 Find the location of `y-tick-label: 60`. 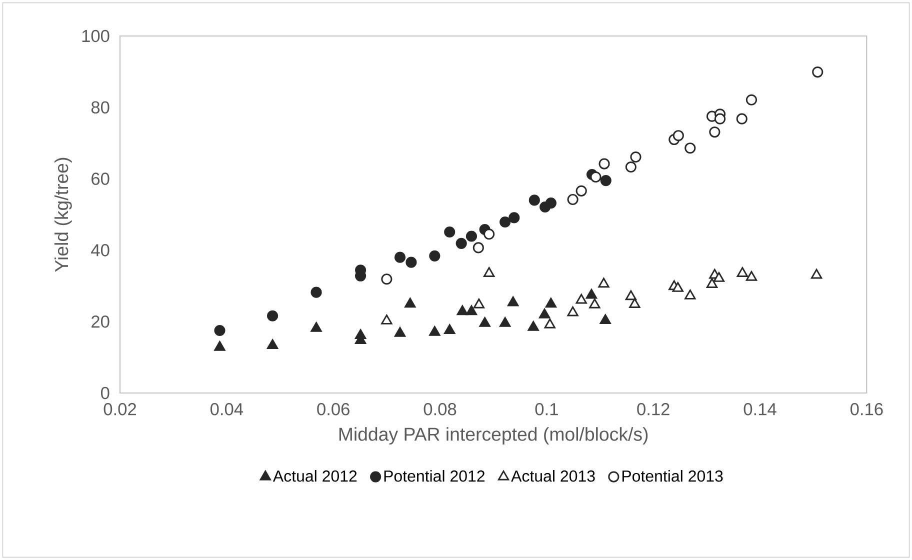

y-tick-label: 60 is located at coordinates (101, 178).